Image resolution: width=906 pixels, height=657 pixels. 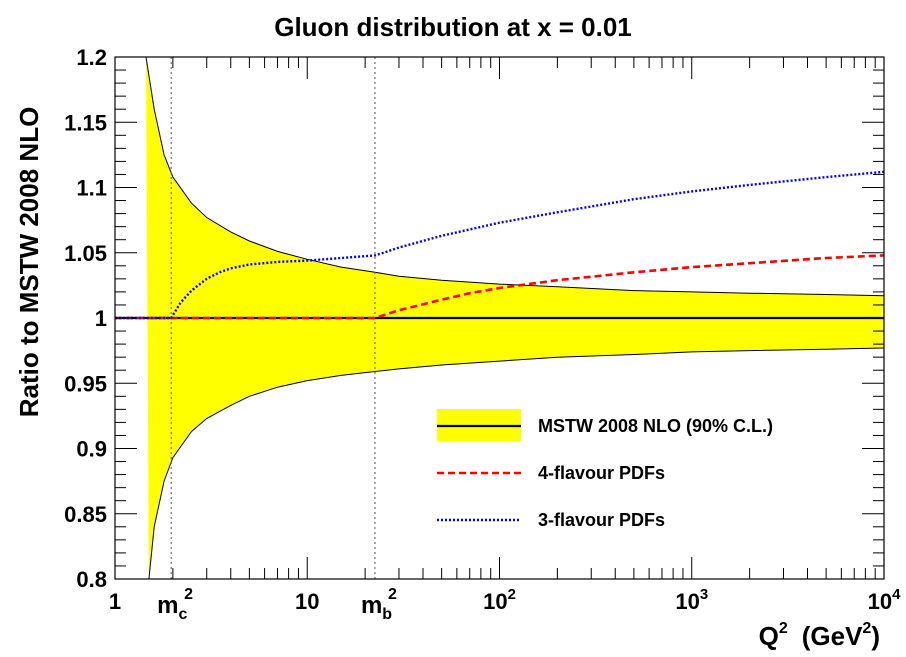 What do you see at coordinates (85, 122) in the screenshot?
I see `y-tick-label: 1.15` at bounding box center [85, 122].